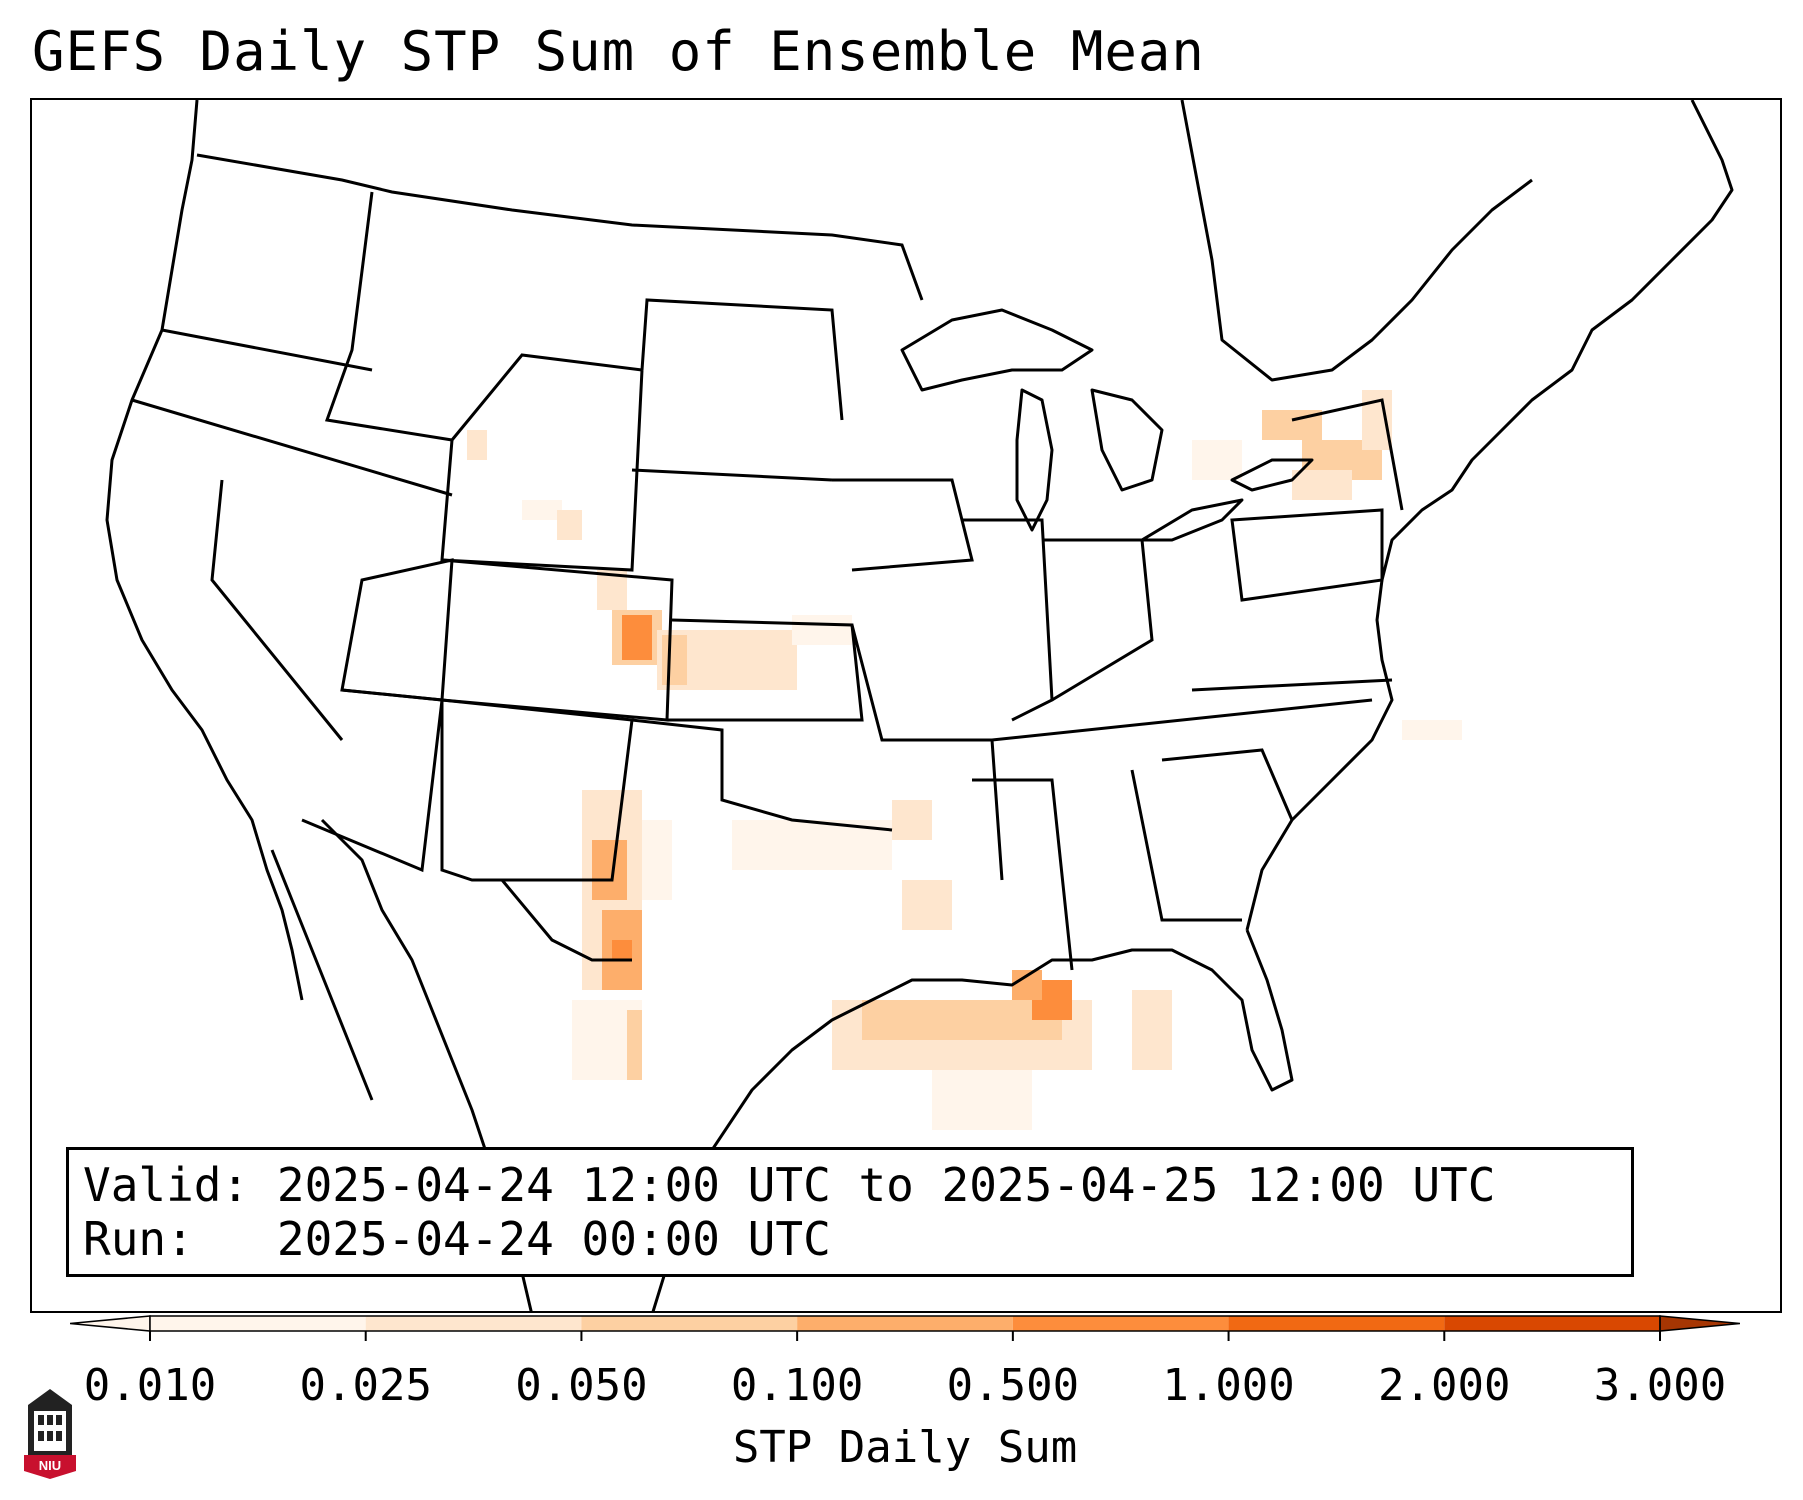 Image resolution: width=1803 pixels, height=1500 pixels. Describe the element at coordinates (542, 470) in the screenshot. I see `wy-box` at that location.